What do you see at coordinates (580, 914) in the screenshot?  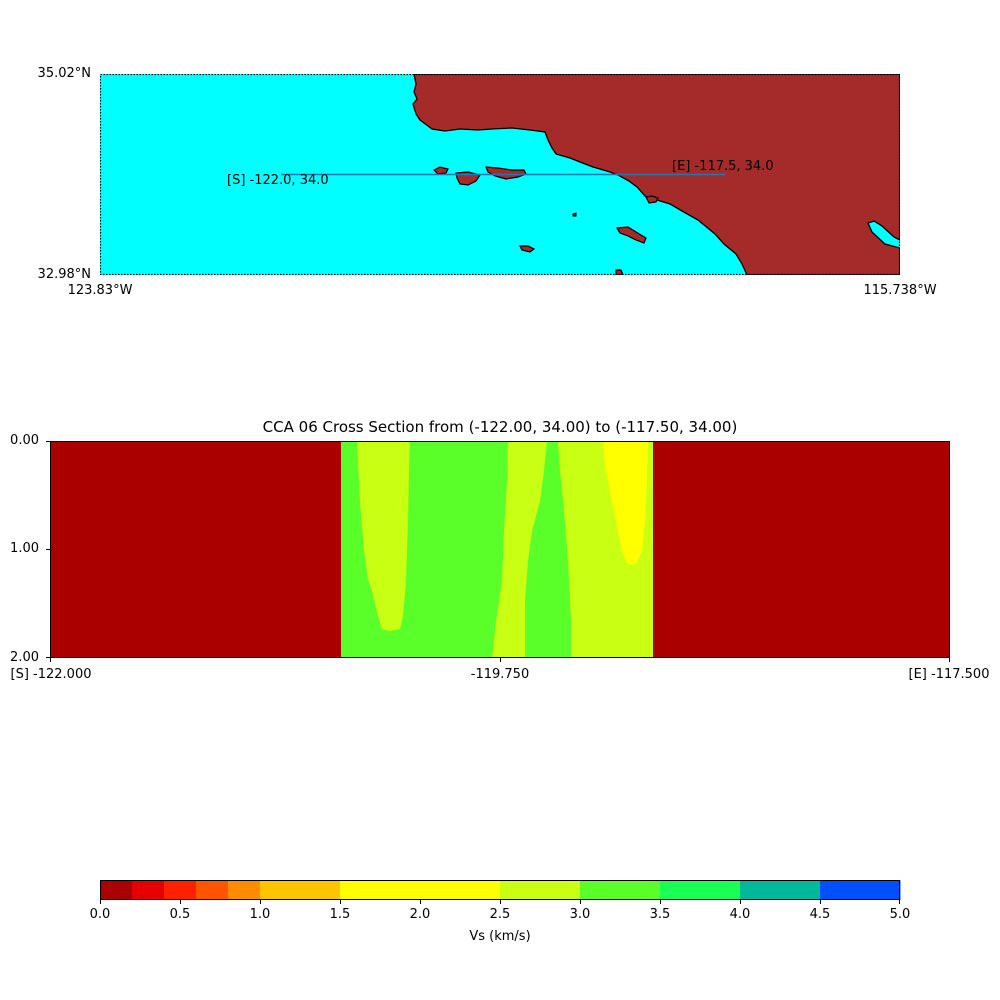 I see `colorbar-tick-label: 3.0` at bounding box center [580, 914].